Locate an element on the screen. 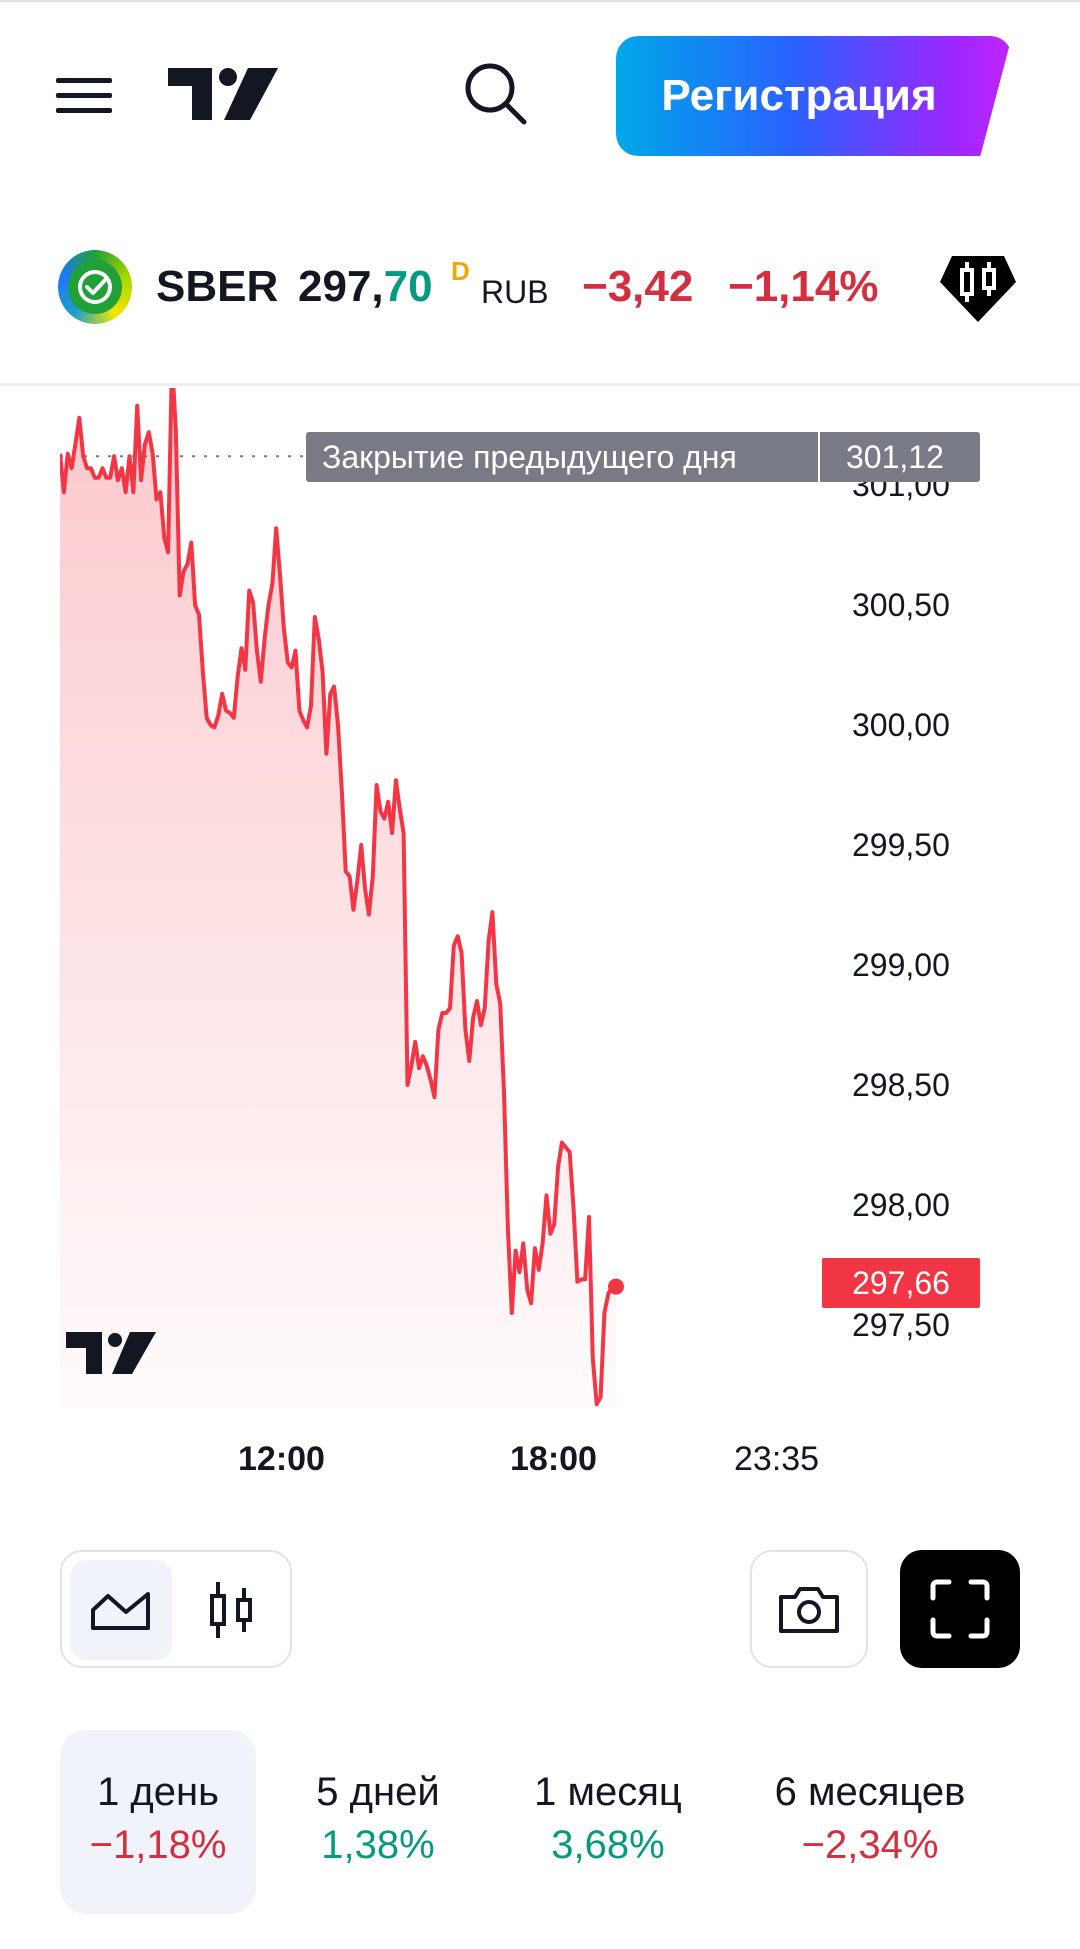 This screenshot has width=1080, height=1949. header: Регистрация is located at coordinates (540, 95).